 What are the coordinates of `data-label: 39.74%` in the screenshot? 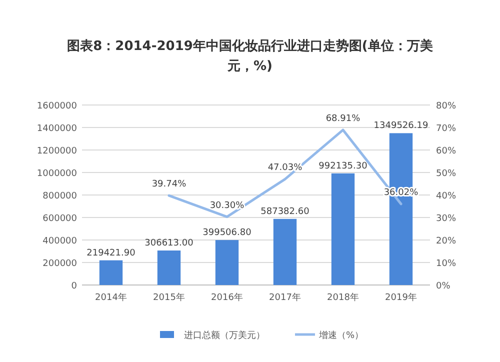 It's located at (169, 185).